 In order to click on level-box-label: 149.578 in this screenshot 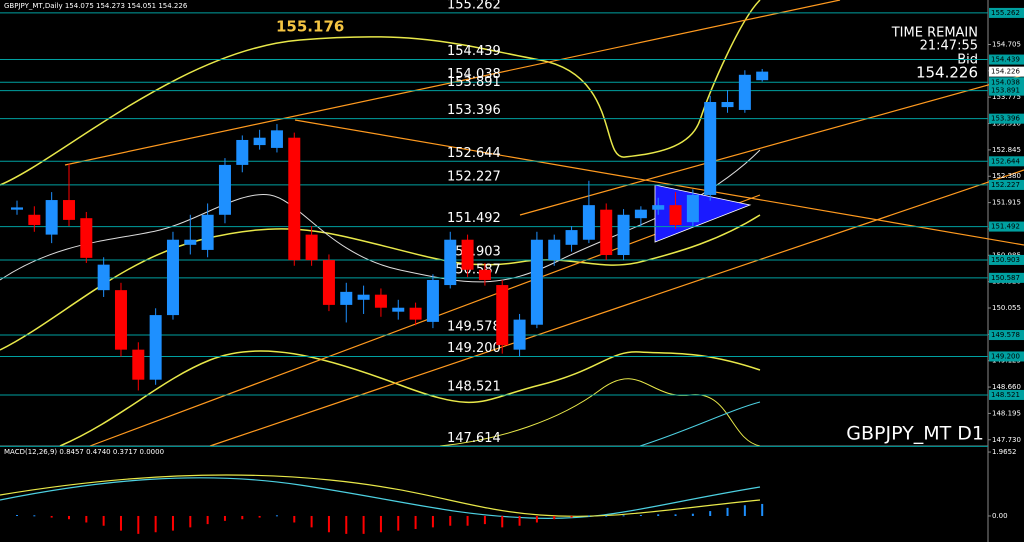, I will do `click(1005, 335)`.